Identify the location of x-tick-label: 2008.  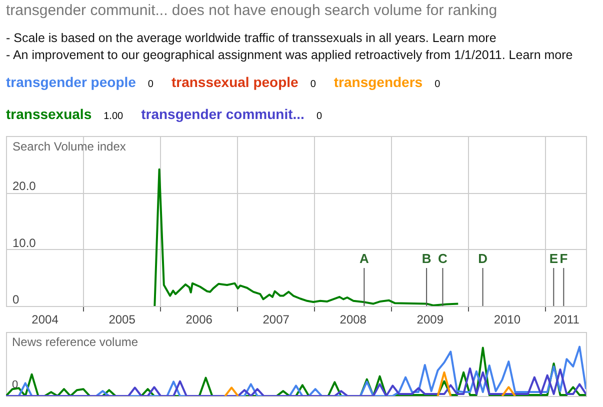
(353, 319).